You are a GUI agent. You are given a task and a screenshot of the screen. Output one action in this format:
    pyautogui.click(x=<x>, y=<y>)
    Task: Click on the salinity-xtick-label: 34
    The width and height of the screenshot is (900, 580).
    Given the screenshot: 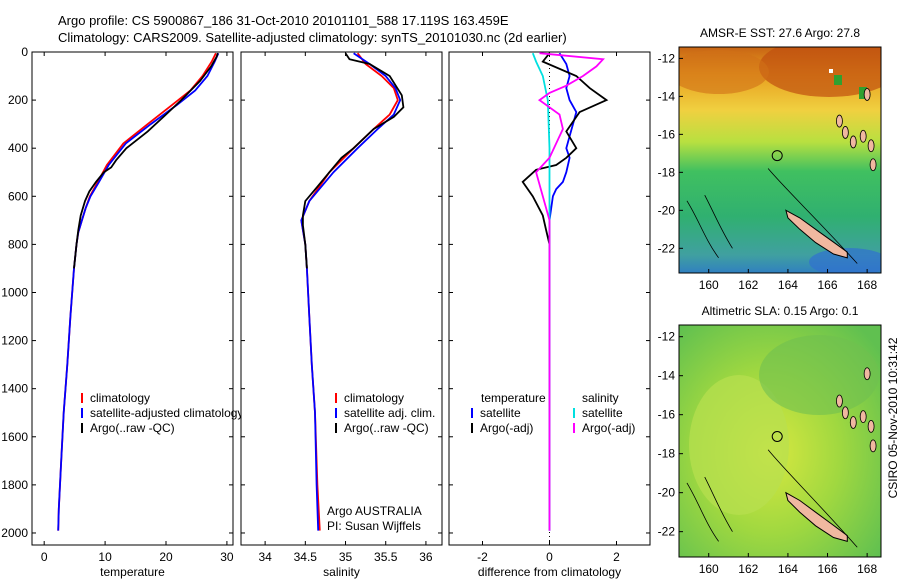 What is the action you would take?
    pyautogui.click(x=265, y=557)
    